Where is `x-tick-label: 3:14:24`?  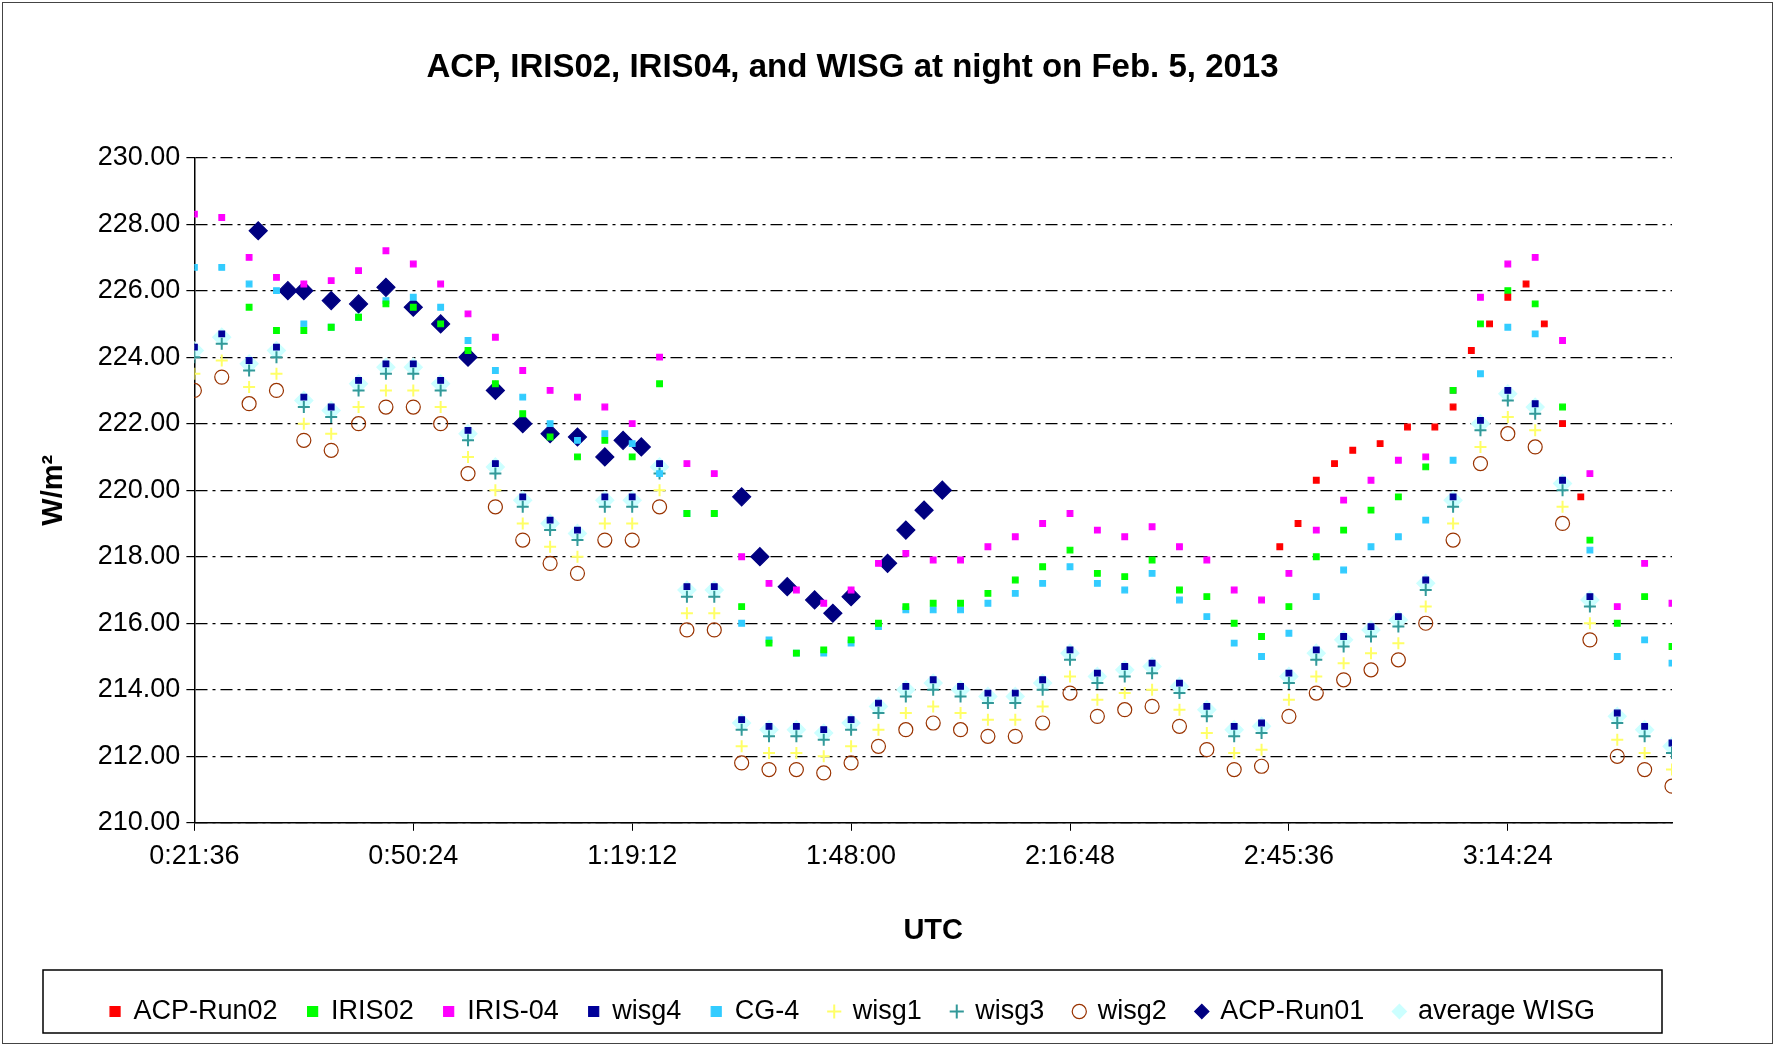 x-tick-label: 3:14:24 is located at coordinates (1507, 855).